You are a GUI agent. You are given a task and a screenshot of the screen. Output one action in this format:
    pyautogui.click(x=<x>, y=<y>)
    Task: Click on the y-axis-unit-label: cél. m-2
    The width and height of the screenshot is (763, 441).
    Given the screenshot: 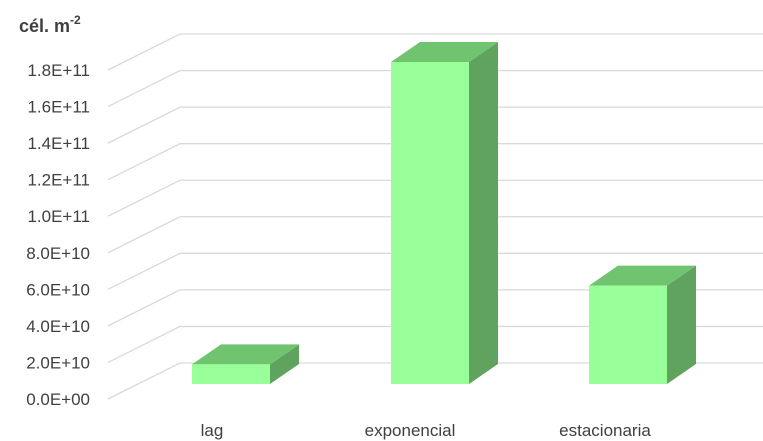 What is the action you would take?
    pyautogui.click(x=50, y=24)
    